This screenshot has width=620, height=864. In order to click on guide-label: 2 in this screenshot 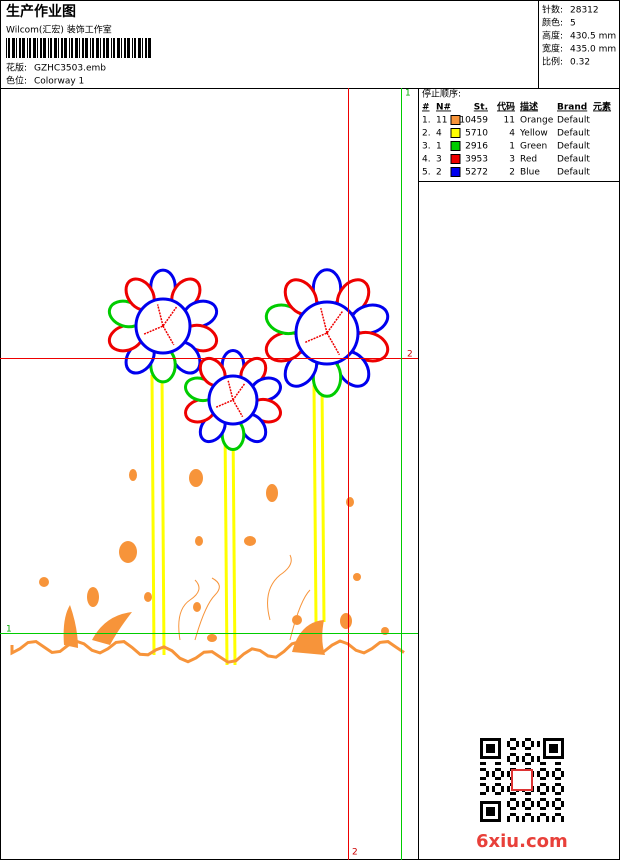, I will do `click(410, 355)`.